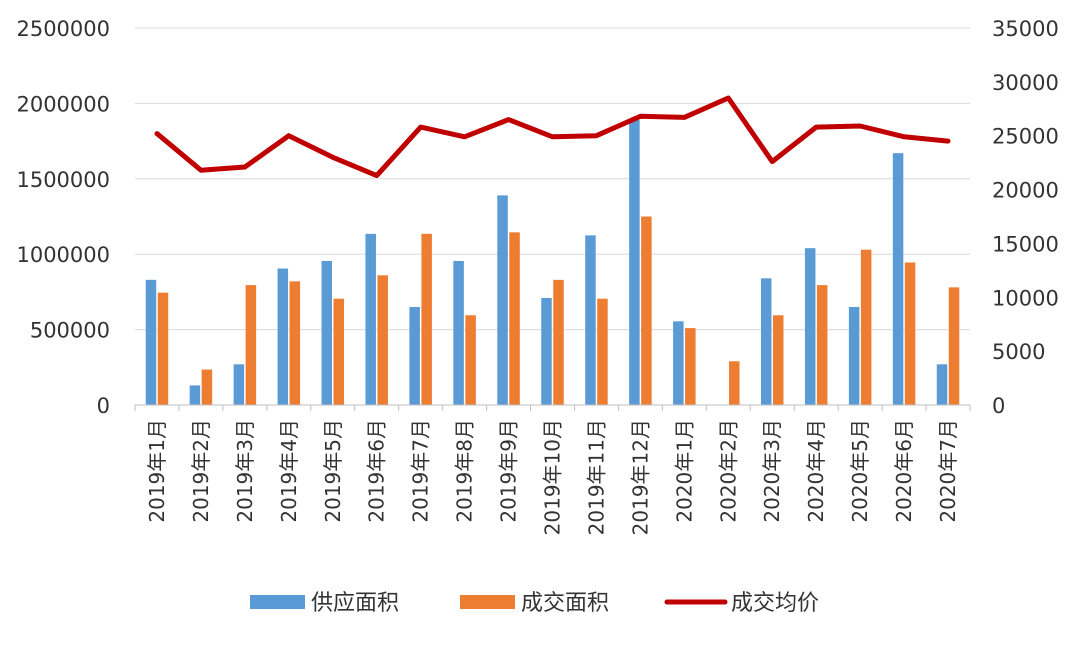 The image size is (1080, 650). Describe the element at coordinates (63, 104) in the screenshot. I see `left-tick-label: 2000000` at that location.